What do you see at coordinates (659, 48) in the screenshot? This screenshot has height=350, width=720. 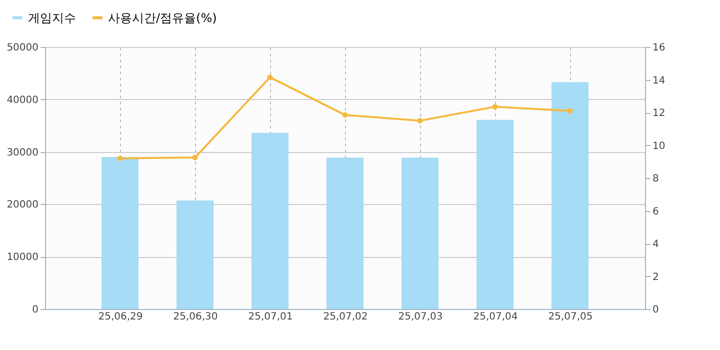 I see `y2-tick-label: 16` at bounding box center [659, 48].